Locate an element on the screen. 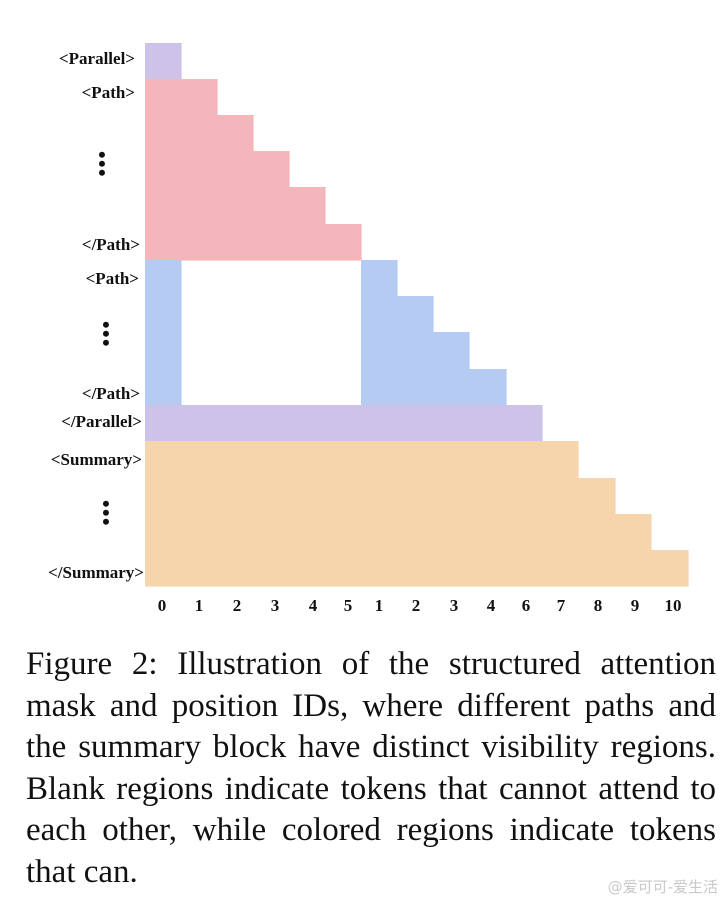 The width and height of the screenshot is (728, 906). ellipsis-path1: • • • is located at coordinates (102, 163).